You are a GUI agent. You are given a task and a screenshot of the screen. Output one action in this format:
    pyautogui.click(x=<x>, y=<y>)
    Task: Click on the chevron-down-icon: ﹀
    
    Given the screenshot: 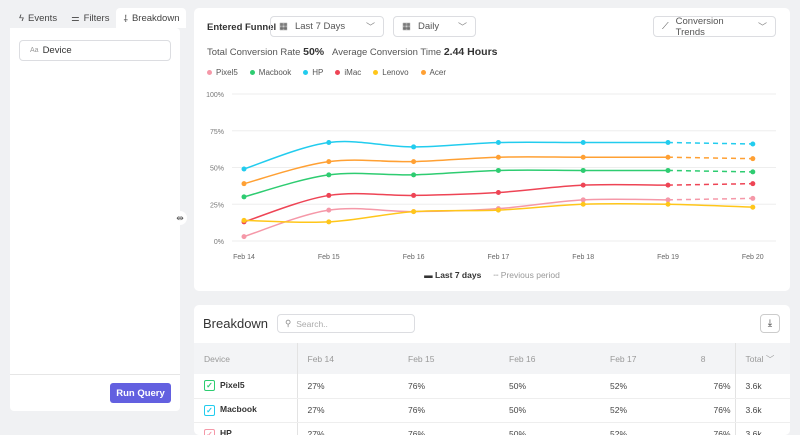 What is the action you would take?
    pyautogui.click(x=769, y=358)
    